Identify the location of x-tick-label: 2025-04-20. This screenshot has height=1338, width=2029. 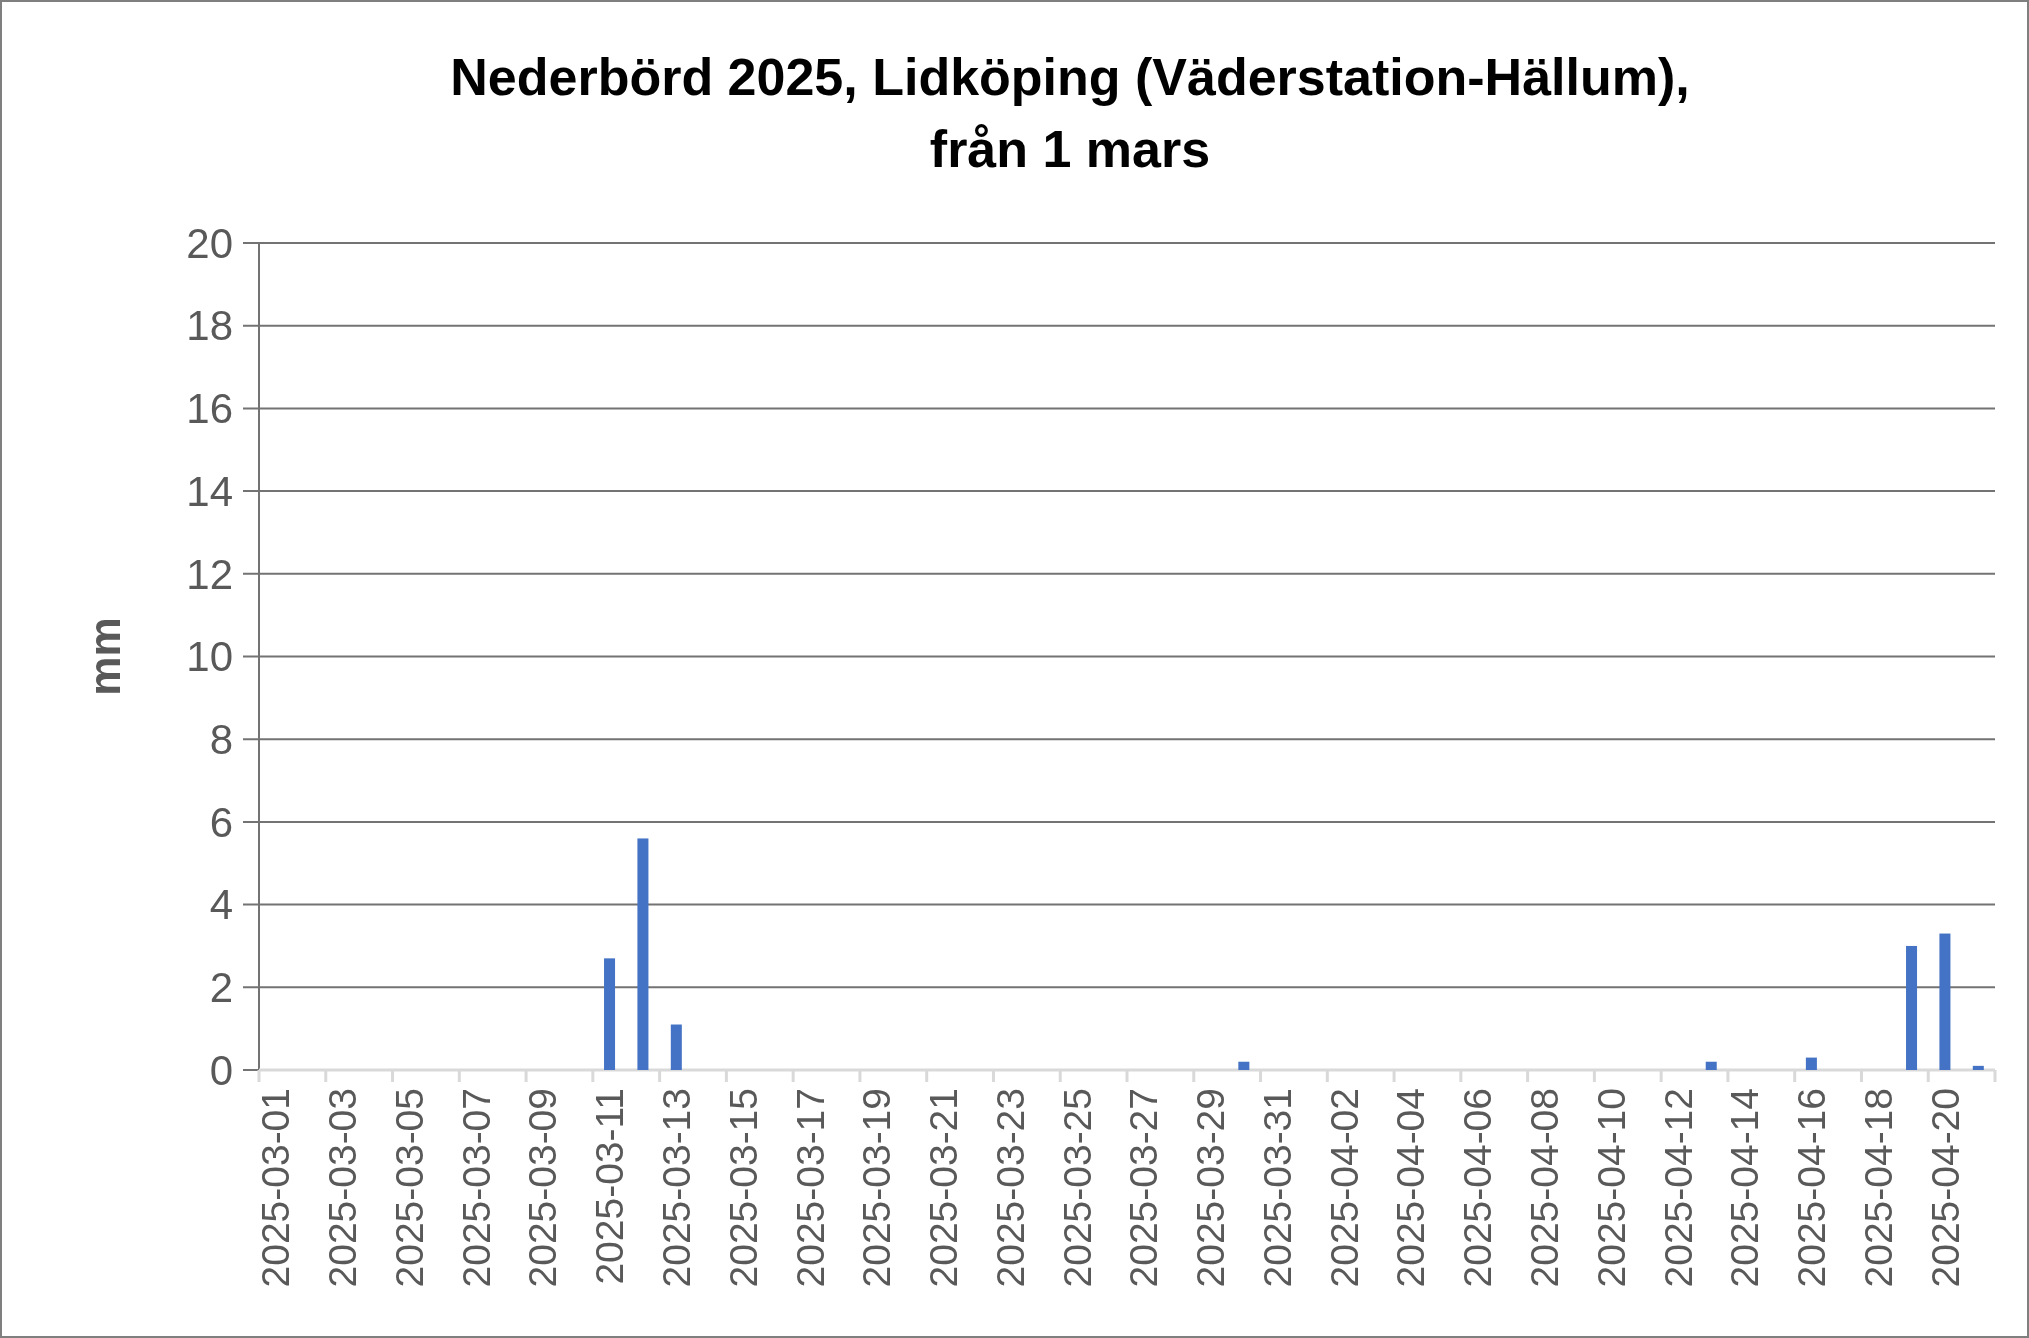
(1945, 1188).